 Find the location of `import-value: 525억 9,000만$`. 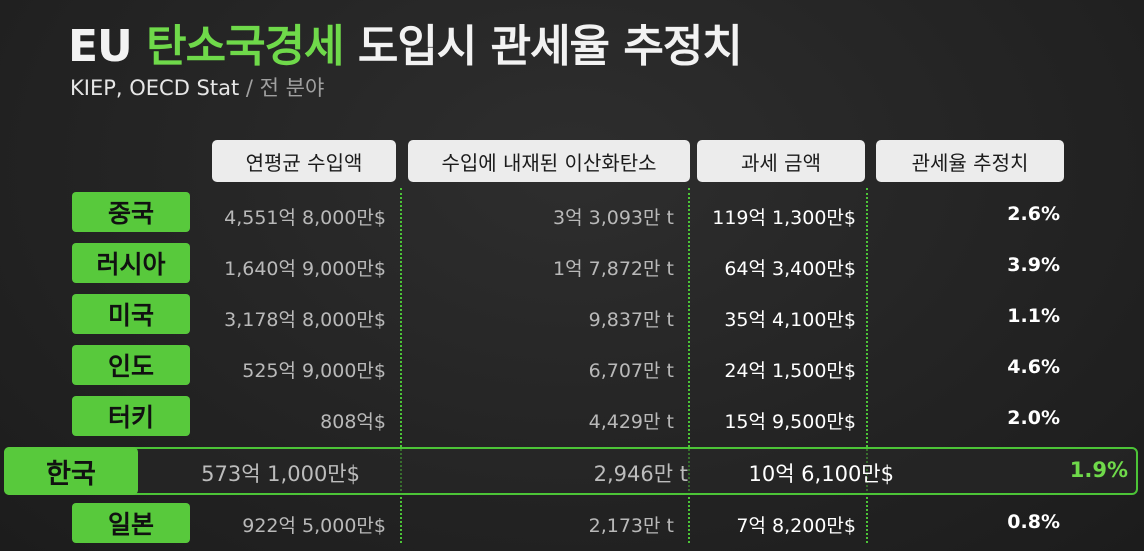

import-value: 525억 9,000만$ is located at coordinates (314, 371).